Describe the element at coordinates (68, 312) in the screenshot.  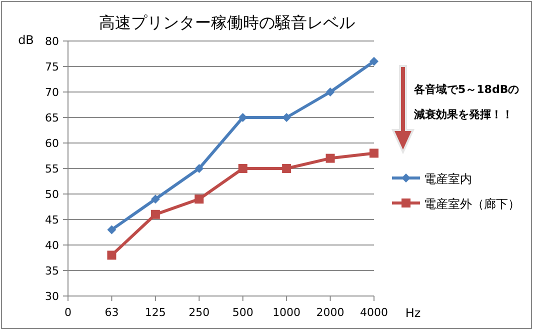
I see `x-tick-label: 0` at that location.